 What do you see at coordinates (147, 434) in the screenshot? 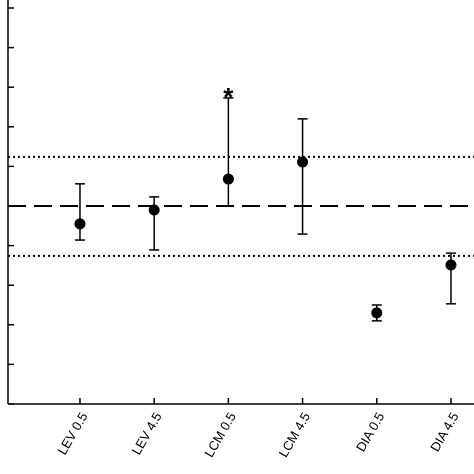
I see `x-tick-label: LEV 4.5` at bounding box center [147, 434].